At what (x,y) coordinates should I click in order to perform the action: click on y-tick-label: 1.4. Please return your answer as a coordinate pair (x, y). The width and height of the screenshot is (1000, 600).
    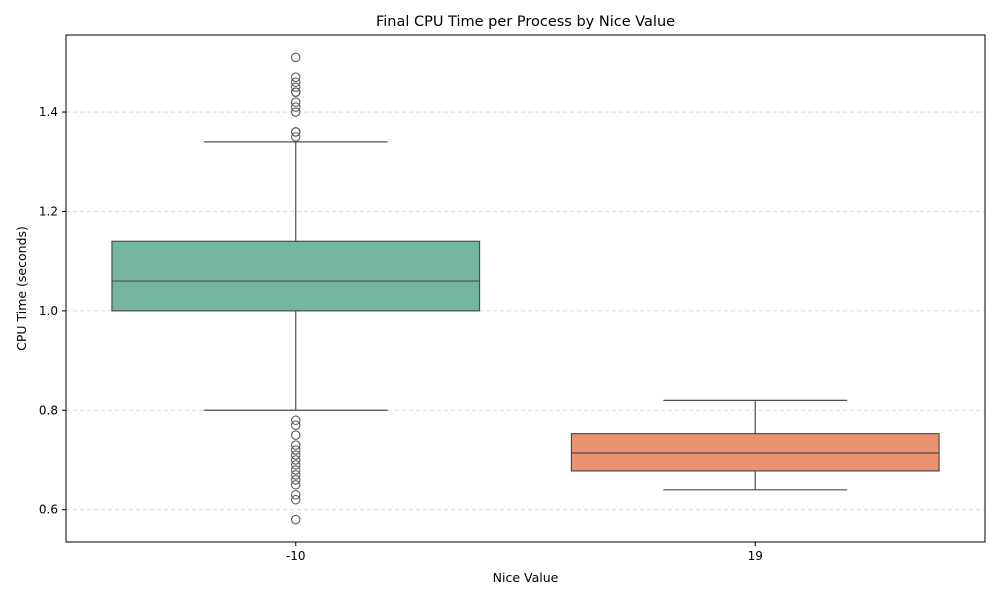
    Looking at the image, I should click on (48, 112).